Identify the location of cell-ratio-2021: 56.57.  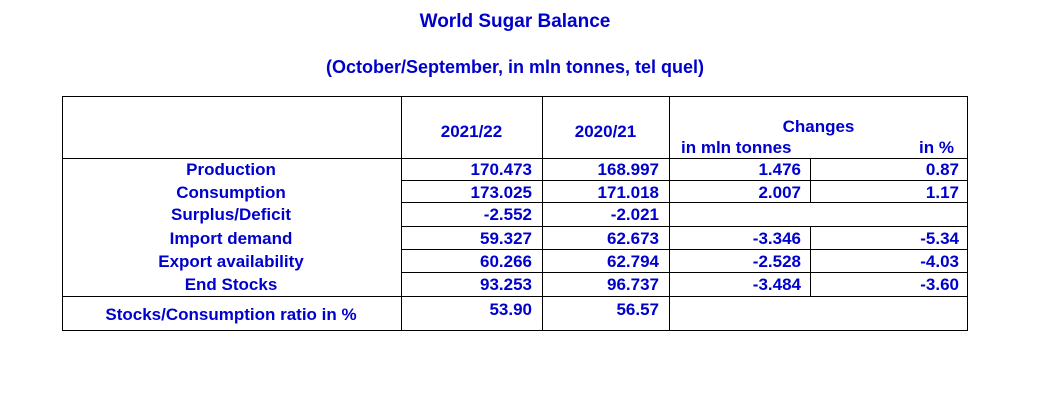
(637, 309).